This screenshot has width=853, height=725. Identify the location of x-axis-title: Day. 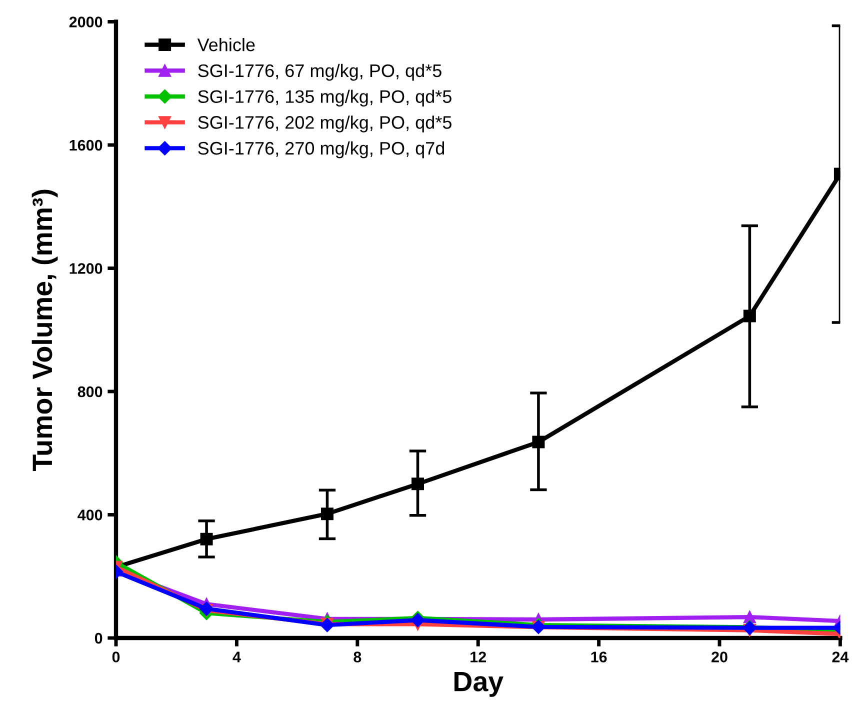
(479, 684).